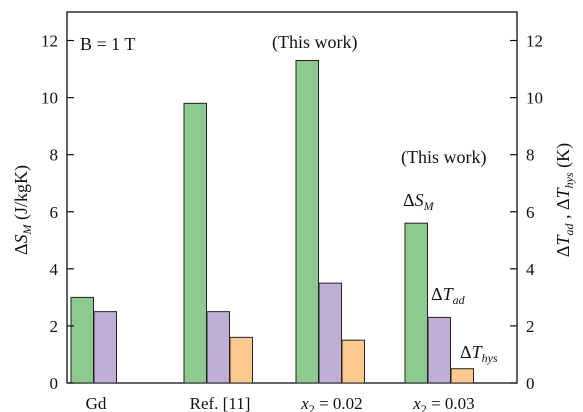 The height and width of the screenshot is (412, 583). Describe the element at coordinates (54, 212) in the screenshot. I see `y-left-tick-label-6: 6` at that location.